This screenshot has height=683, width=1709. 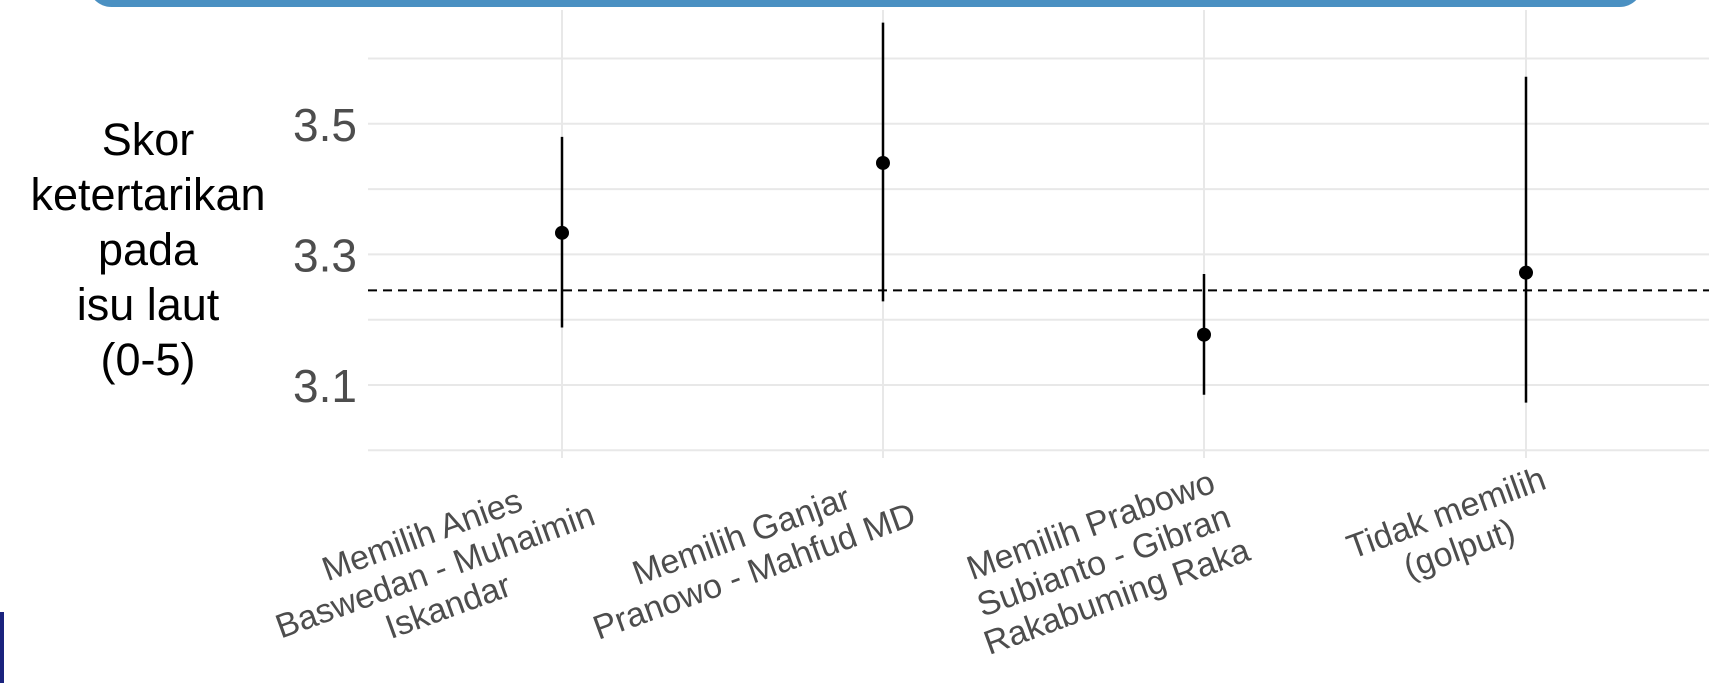 I want to click on y-tick-label: 3.1, so click(x=325, y=386).